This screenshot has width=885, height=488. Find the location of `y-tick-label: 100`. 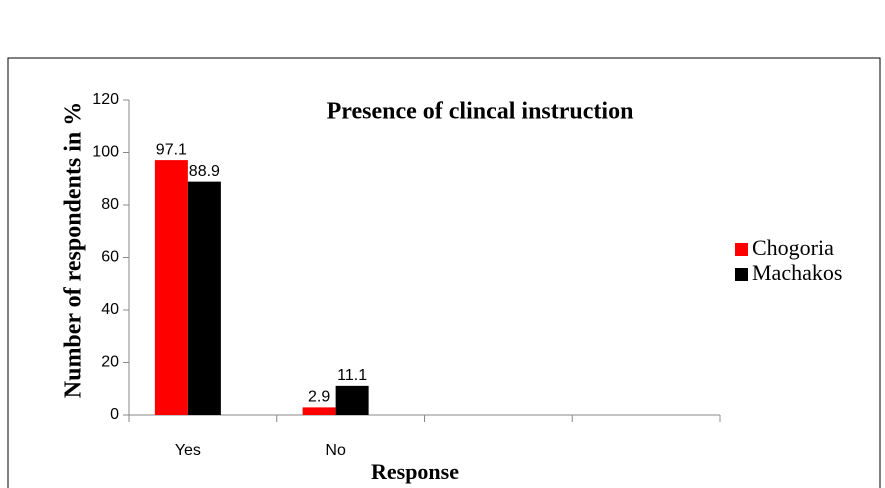

y-tick-label: 100 is located at coordinates (105, 152).